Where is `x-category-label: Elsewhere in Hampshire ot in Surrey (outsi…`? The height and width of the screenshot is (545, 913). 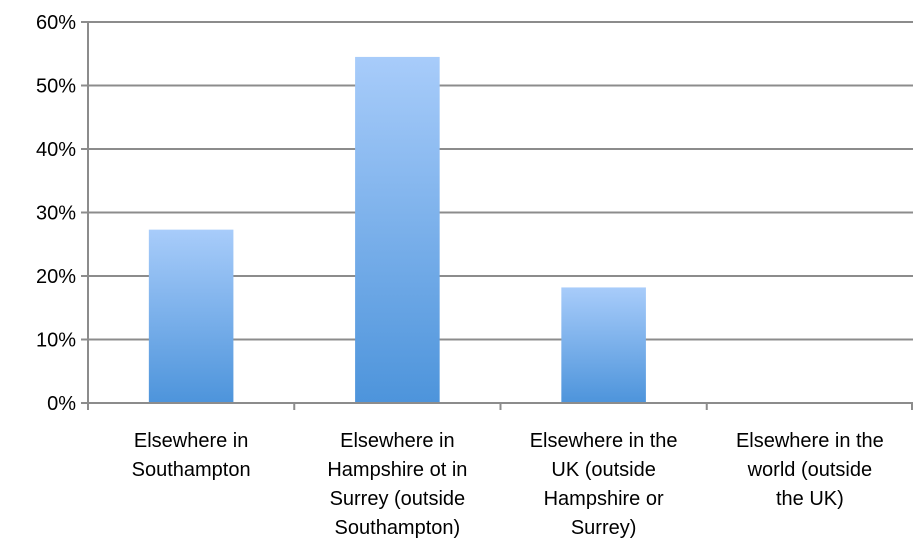 x-category-label: Elsewhere in Hampshire ot in Surrey (outsi… is located at coordinates (397, 484).